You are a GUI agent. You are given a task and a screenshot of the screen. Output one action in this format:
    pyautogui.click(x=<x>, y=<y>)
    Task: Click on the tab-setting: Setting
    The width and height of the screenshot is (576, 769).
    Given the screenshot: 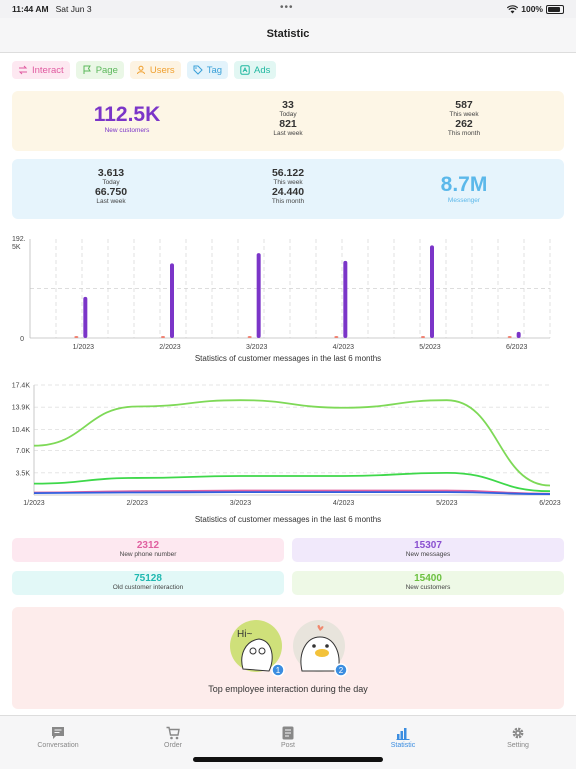 What is the action you would take?
    pyautogui.click(x=518, y=737)
    